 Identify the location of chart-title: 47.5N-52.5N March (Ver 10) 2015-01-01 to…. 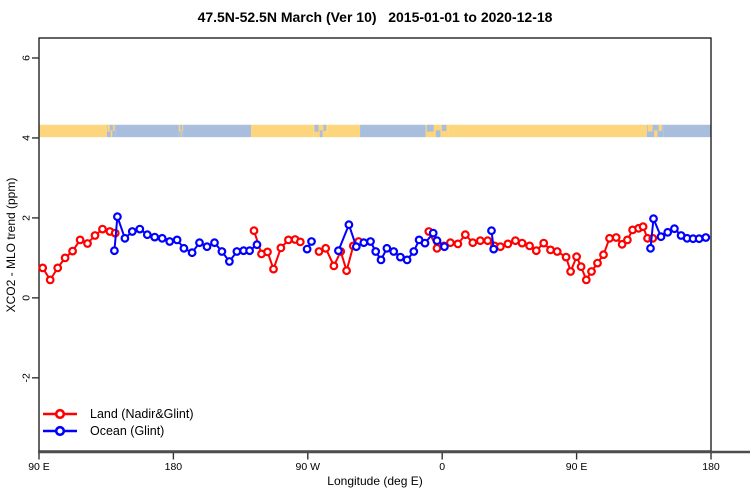
(375, 17).